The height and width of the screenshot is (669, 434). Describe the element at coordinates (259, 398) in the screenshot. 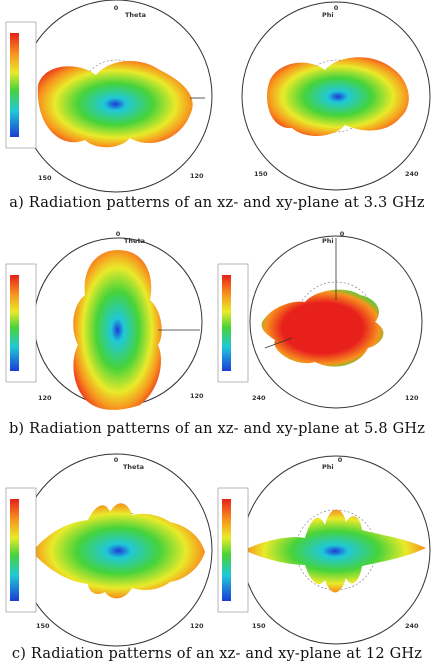

I see `left-angle-label: 240` at that location.